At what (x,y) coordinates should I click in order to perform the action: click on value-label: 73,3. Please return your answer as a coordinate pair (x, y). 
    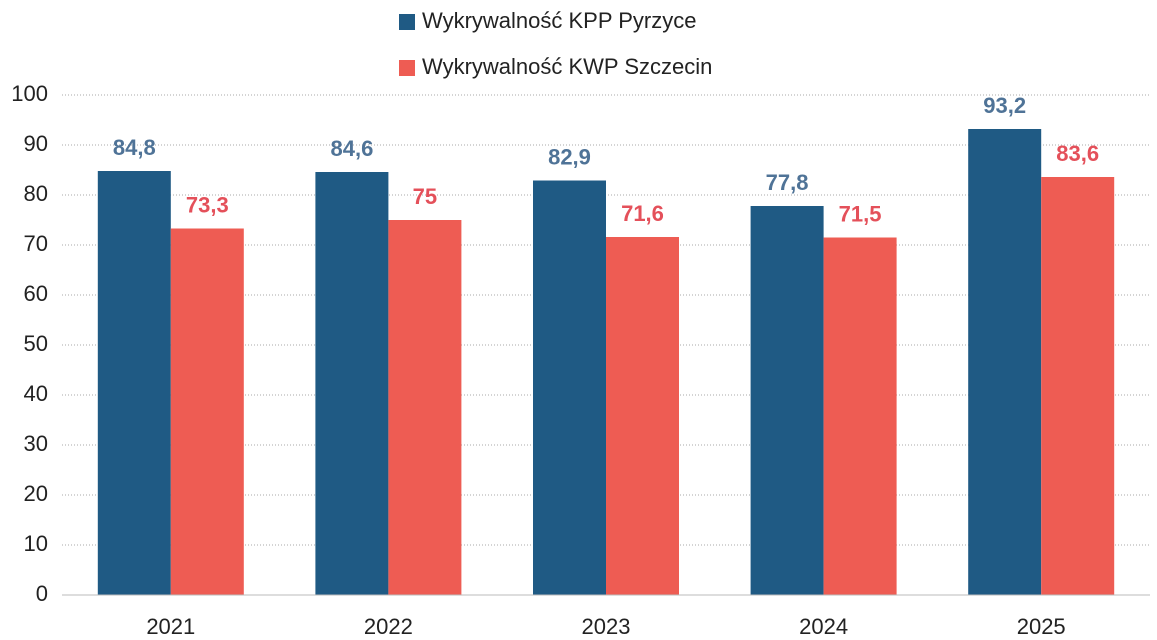
    Looking at the image, I should click on (207, 204).